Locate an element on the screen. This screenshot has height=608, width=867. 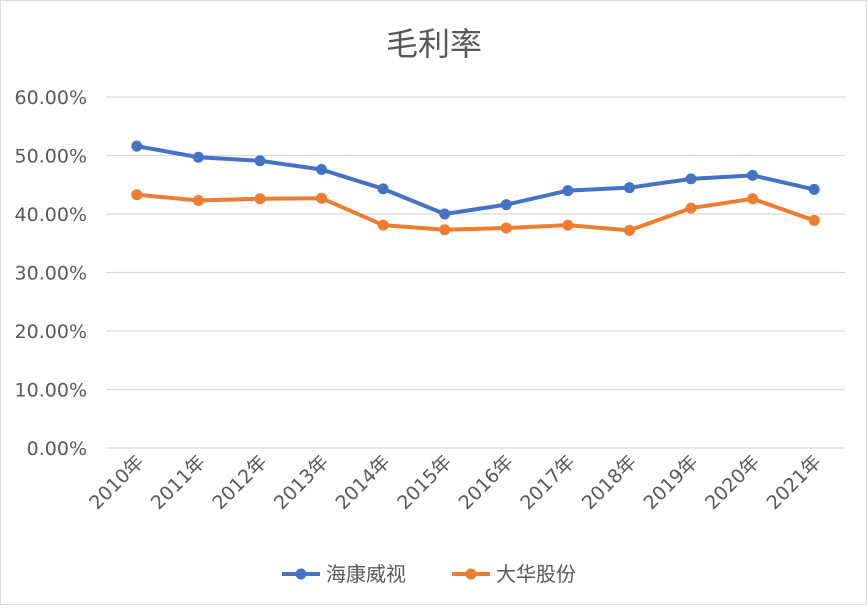
y-tick-label: 40.00% is located at coordinates (51, 215).